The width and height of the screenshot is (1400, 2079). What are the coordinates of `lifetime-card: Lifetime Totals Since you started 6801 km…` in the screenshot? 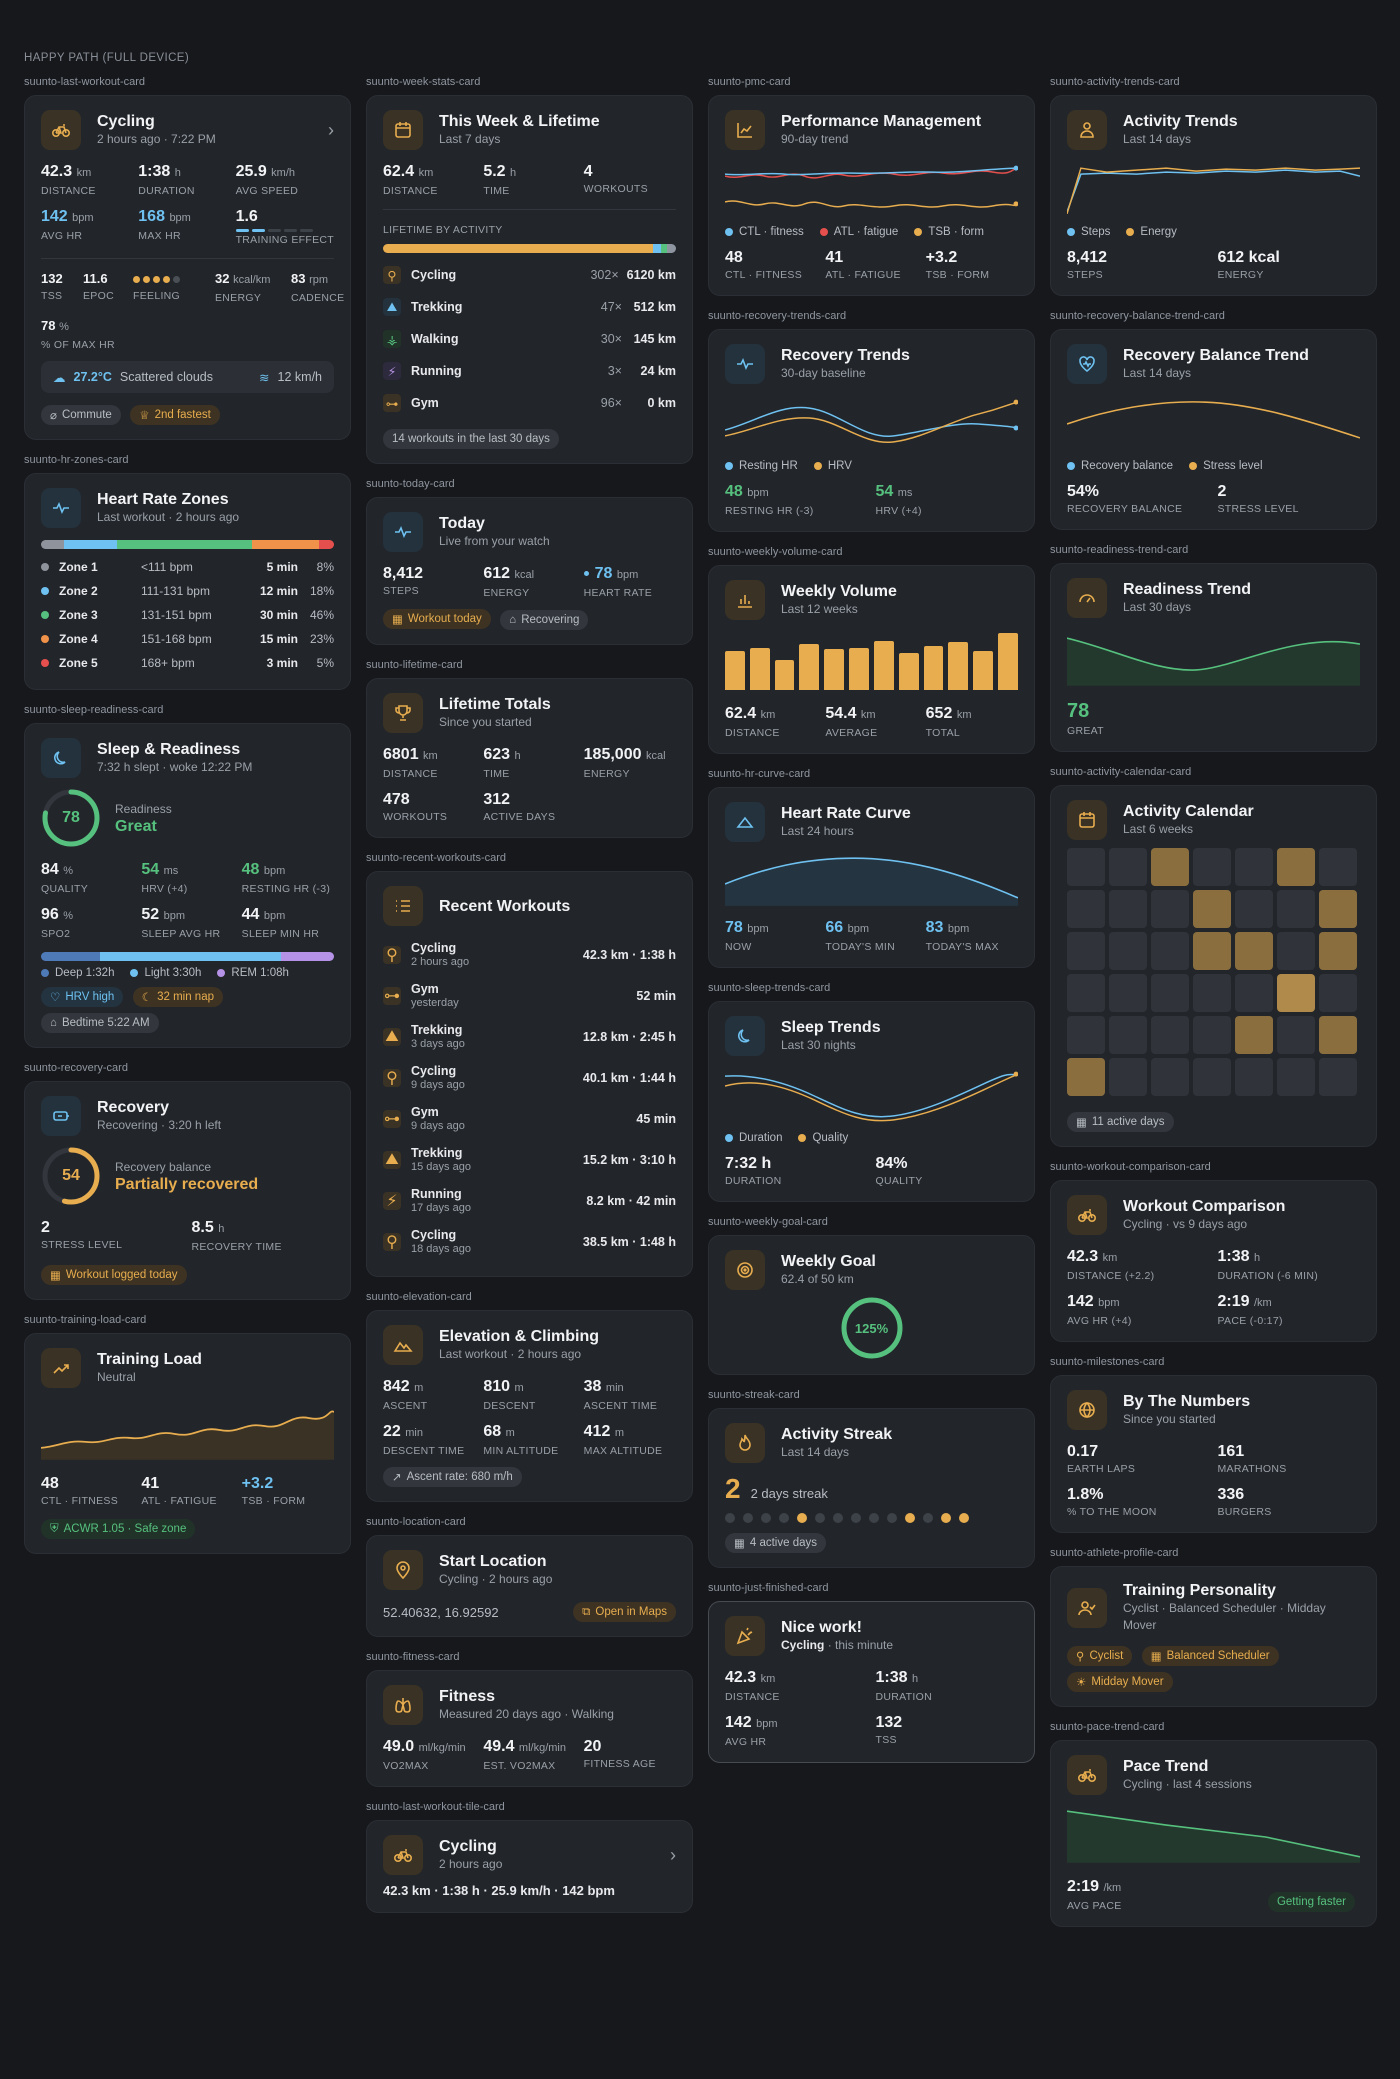 It's located at (529, 758).